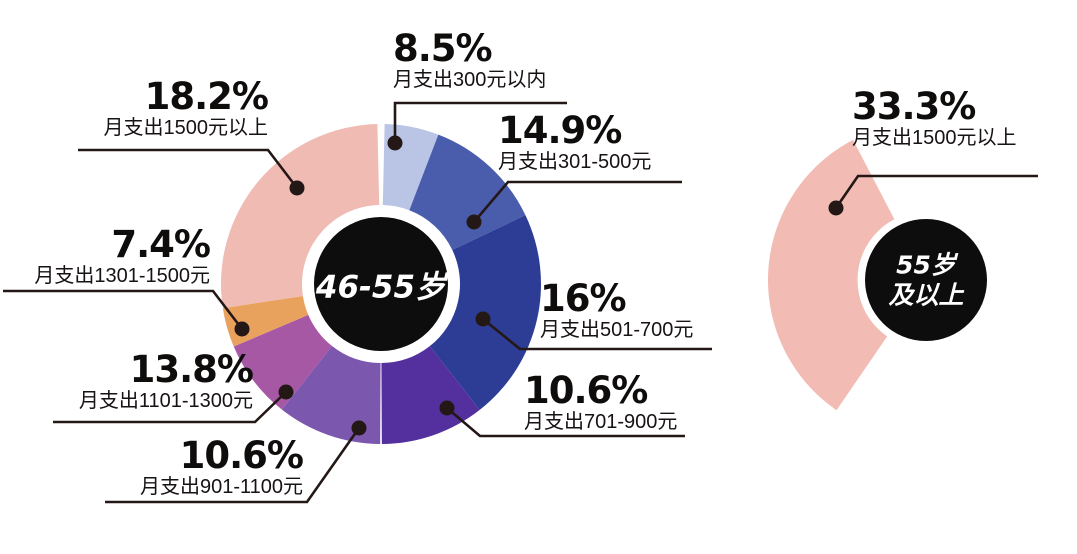  What do you see at coordinates (381, 287) in the screenshot?
I see `donut-center-age-label: 46-55岁` at bounding box center [381, 287].